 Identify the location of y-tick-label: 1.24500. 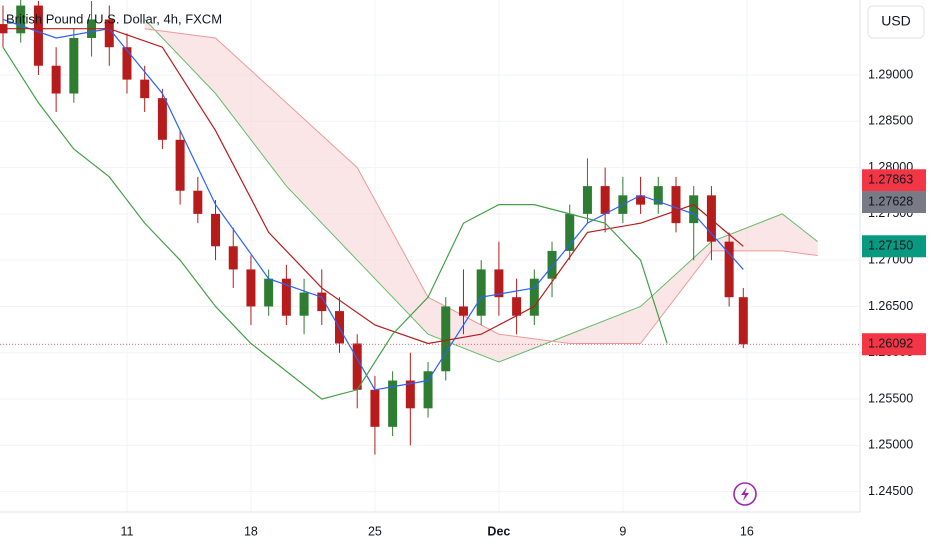
(890, 491).